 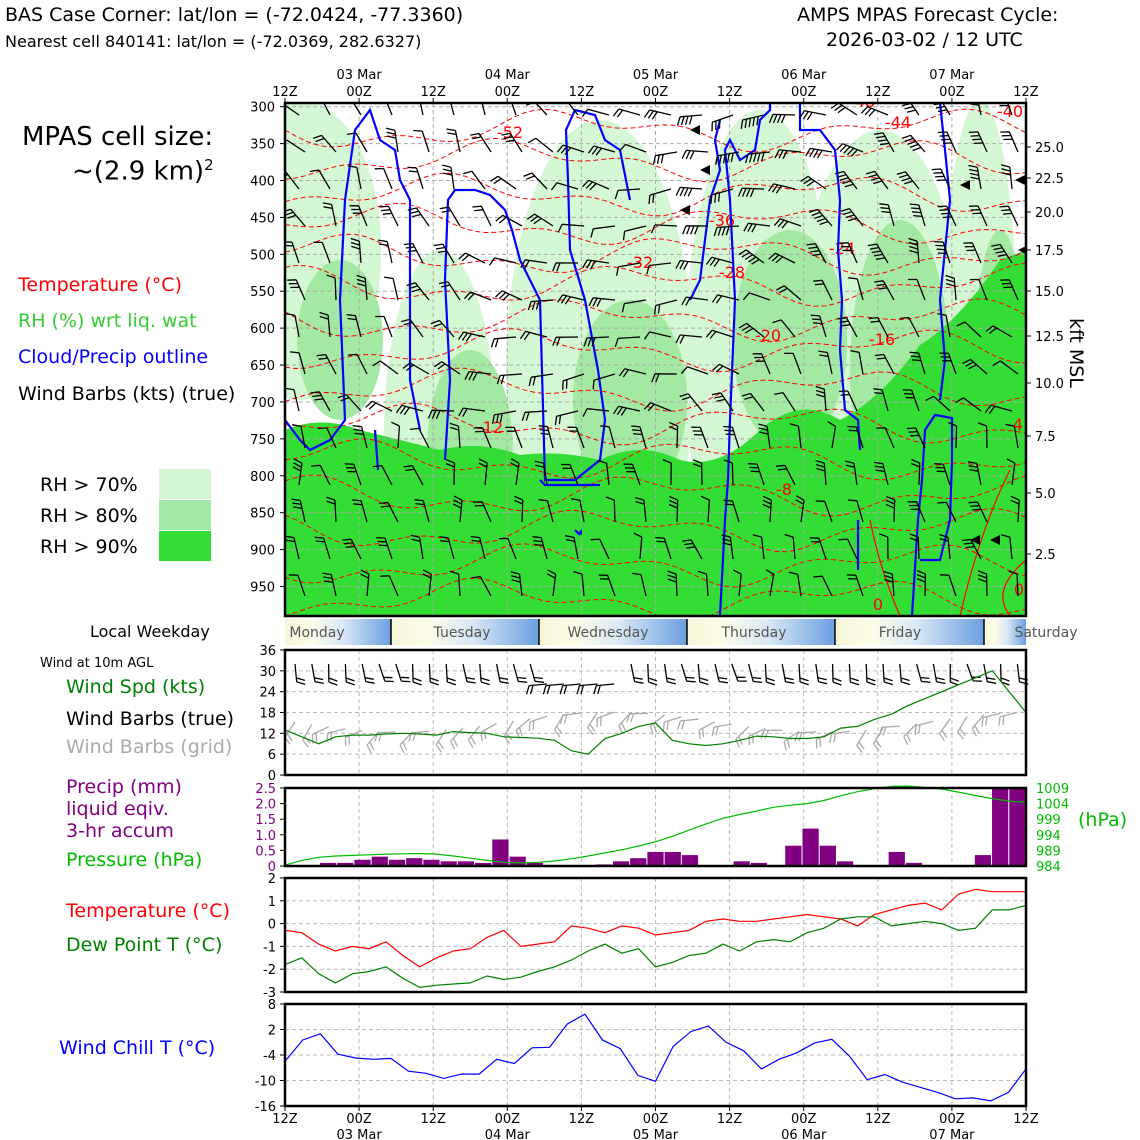 What do you see at coordinates (107, 321) in the screenshot?
I see `legend-rh: RH (%) wrt liq. wat` at bounding box center [107, 321].